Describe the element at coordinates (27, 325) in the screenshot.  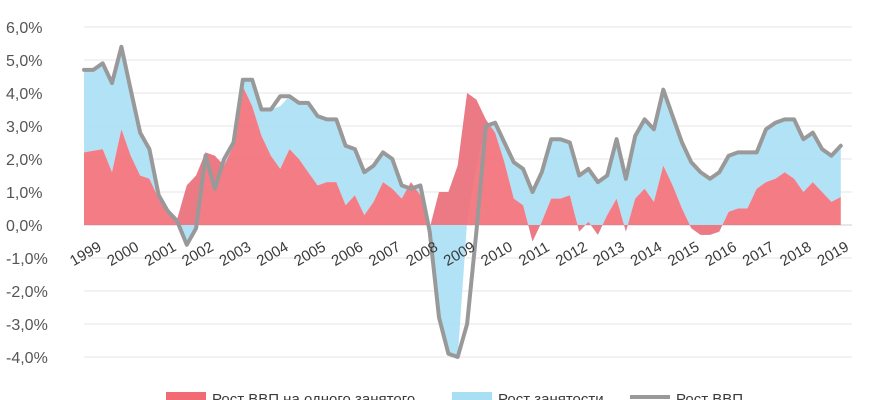
I see `y-tick-label: -3,0%` at that location.